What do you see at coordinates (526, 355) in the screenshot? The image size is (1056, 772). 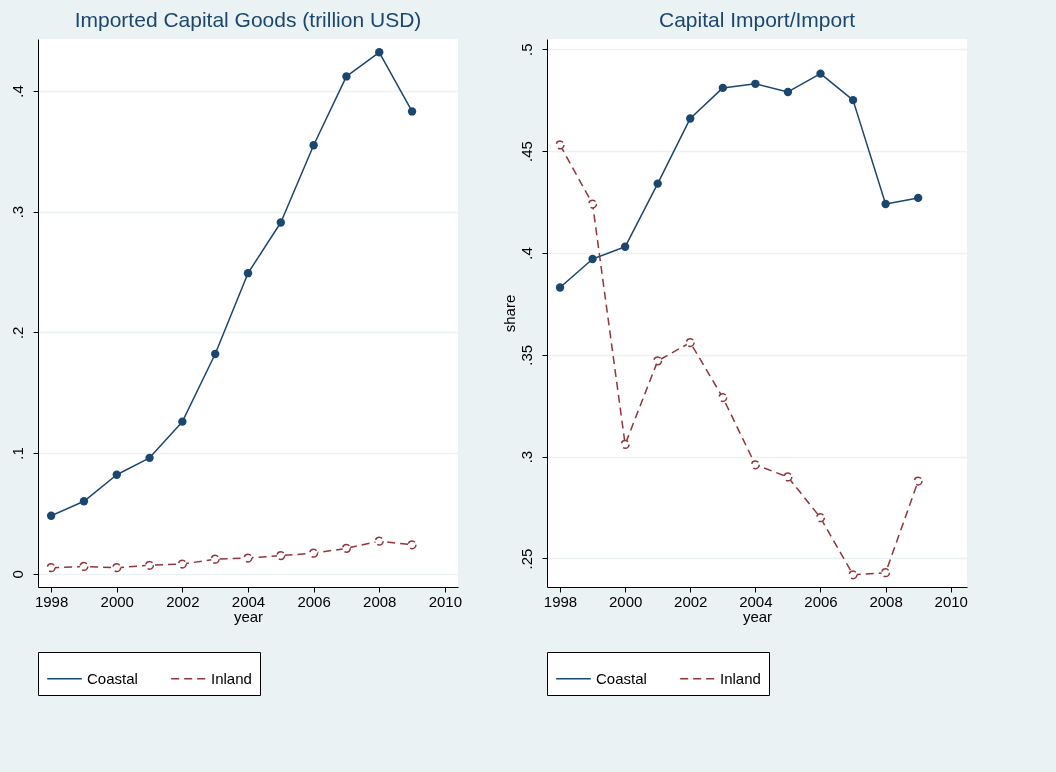 I see `y-tick-label: .35` at bounding box center [526, 355].